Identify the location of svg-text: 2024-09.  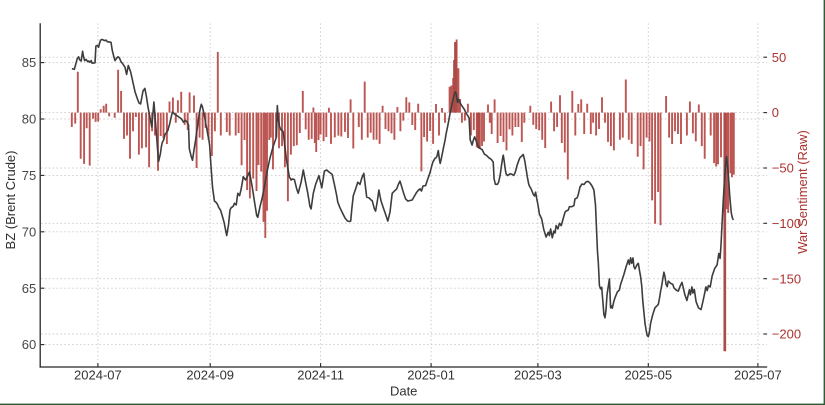
(210, 375).